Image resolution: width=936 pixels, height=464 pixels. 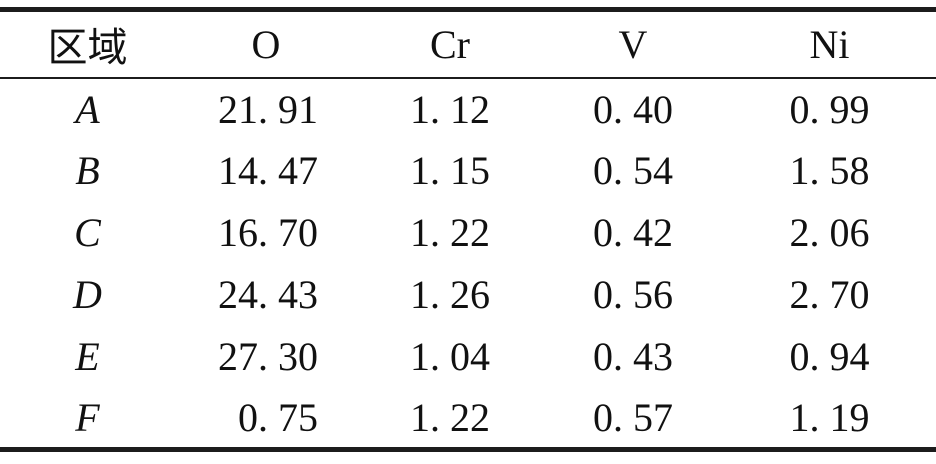 What do you see at coordinates (829, 232) in the screenshot?
I see `cell-c-ni: 2. 06` at bounding box center [829, 232].